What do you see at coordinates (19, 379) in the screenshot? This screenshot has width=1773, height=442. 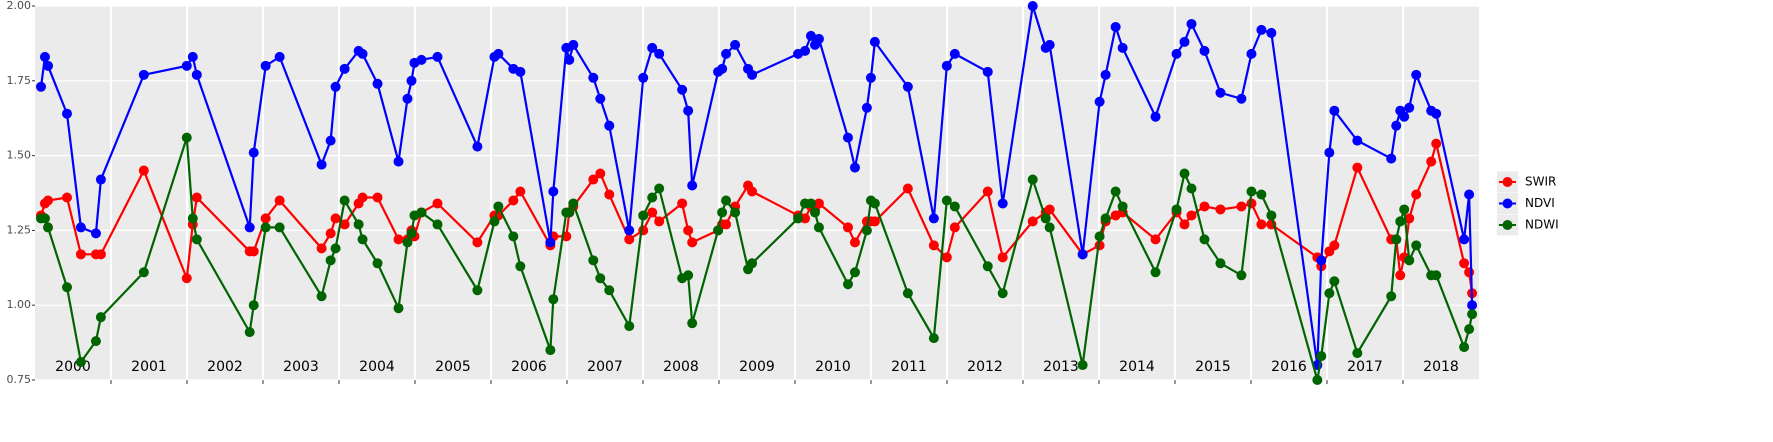 I see `y-tick-label: 0.75` at bounding box center [19, 379].